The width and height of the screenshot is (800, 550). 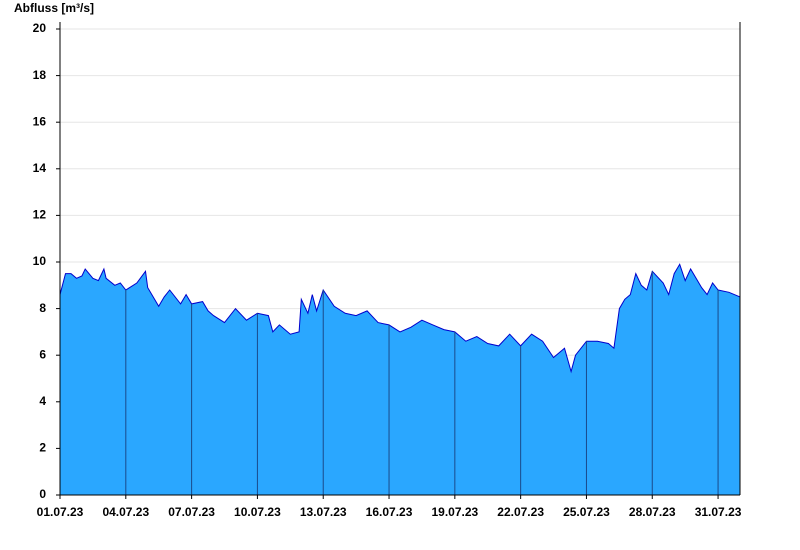 I want to click on y-tick-label: 8, so click(x=42, y=308).